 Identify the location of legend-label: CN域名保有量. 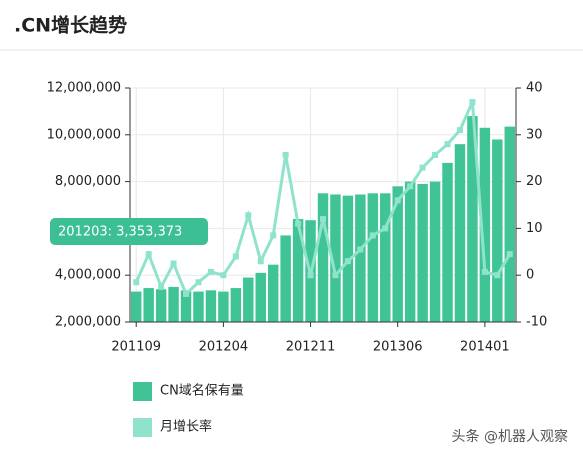
(202, 391).